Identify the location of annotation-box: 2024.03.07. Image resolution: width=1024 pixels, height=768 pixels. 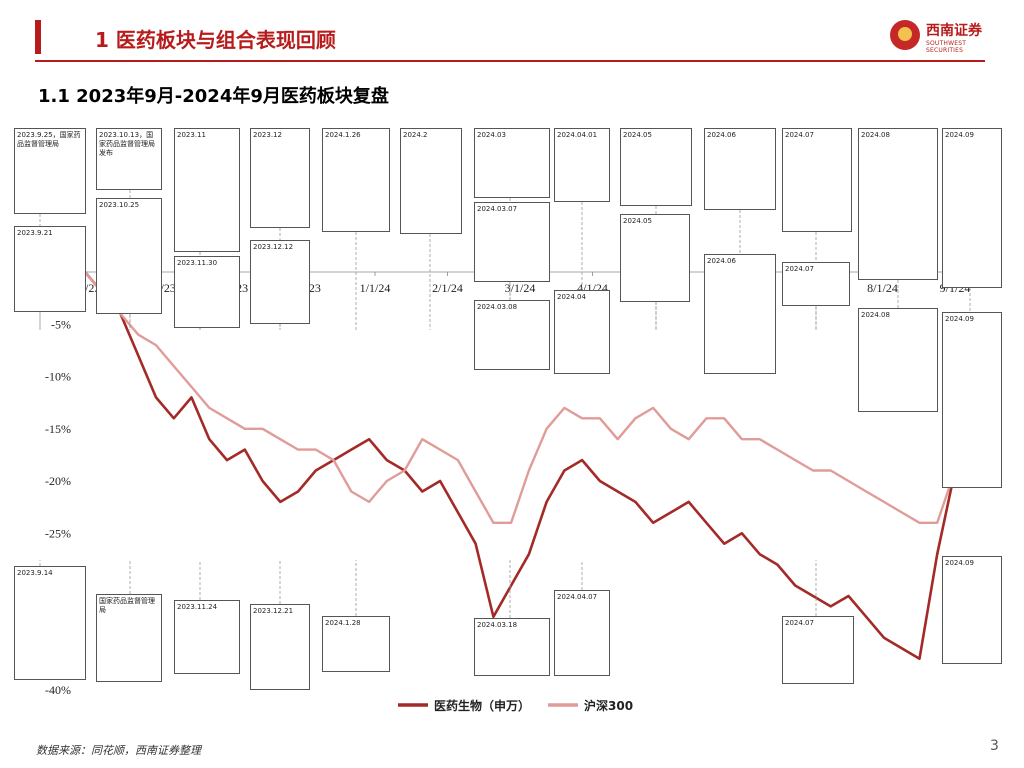
(512, 242).